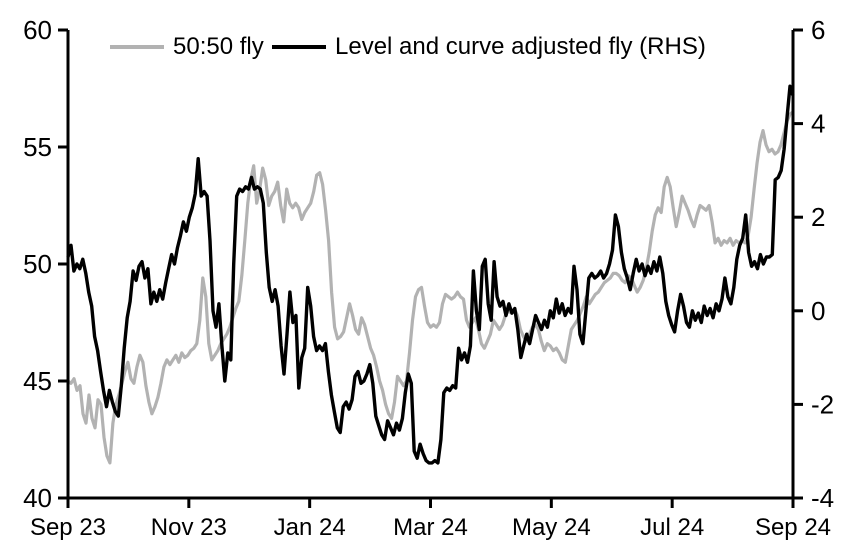 The height and width of the screenshot is (551, 852). Describe the element at coordinates (818, 124) in the screenshot. I see `right-axis-tick-label: 4` at that location.